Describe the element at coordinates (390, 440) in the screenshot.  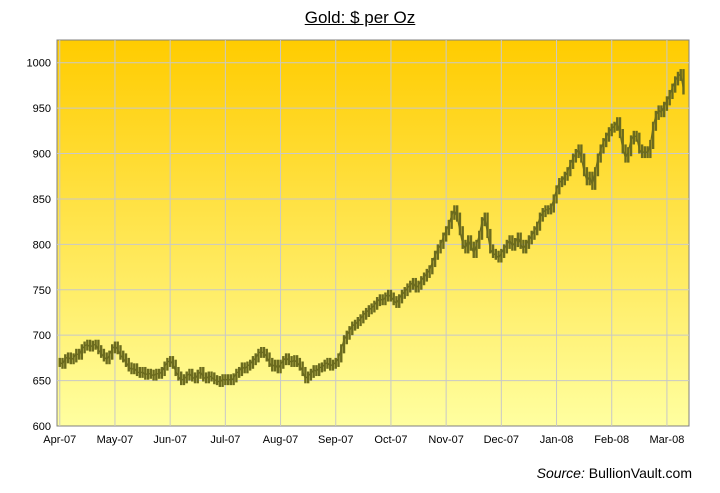
I see `x-tick-label-Oct-07: Oct-07` at that location.